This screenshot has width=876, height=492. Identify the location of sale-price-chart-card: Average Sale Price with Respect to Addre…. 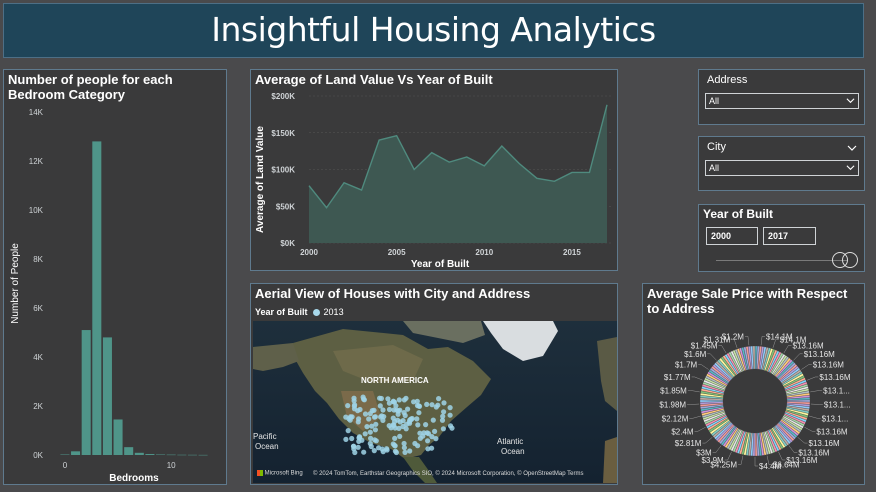
(753, 384).